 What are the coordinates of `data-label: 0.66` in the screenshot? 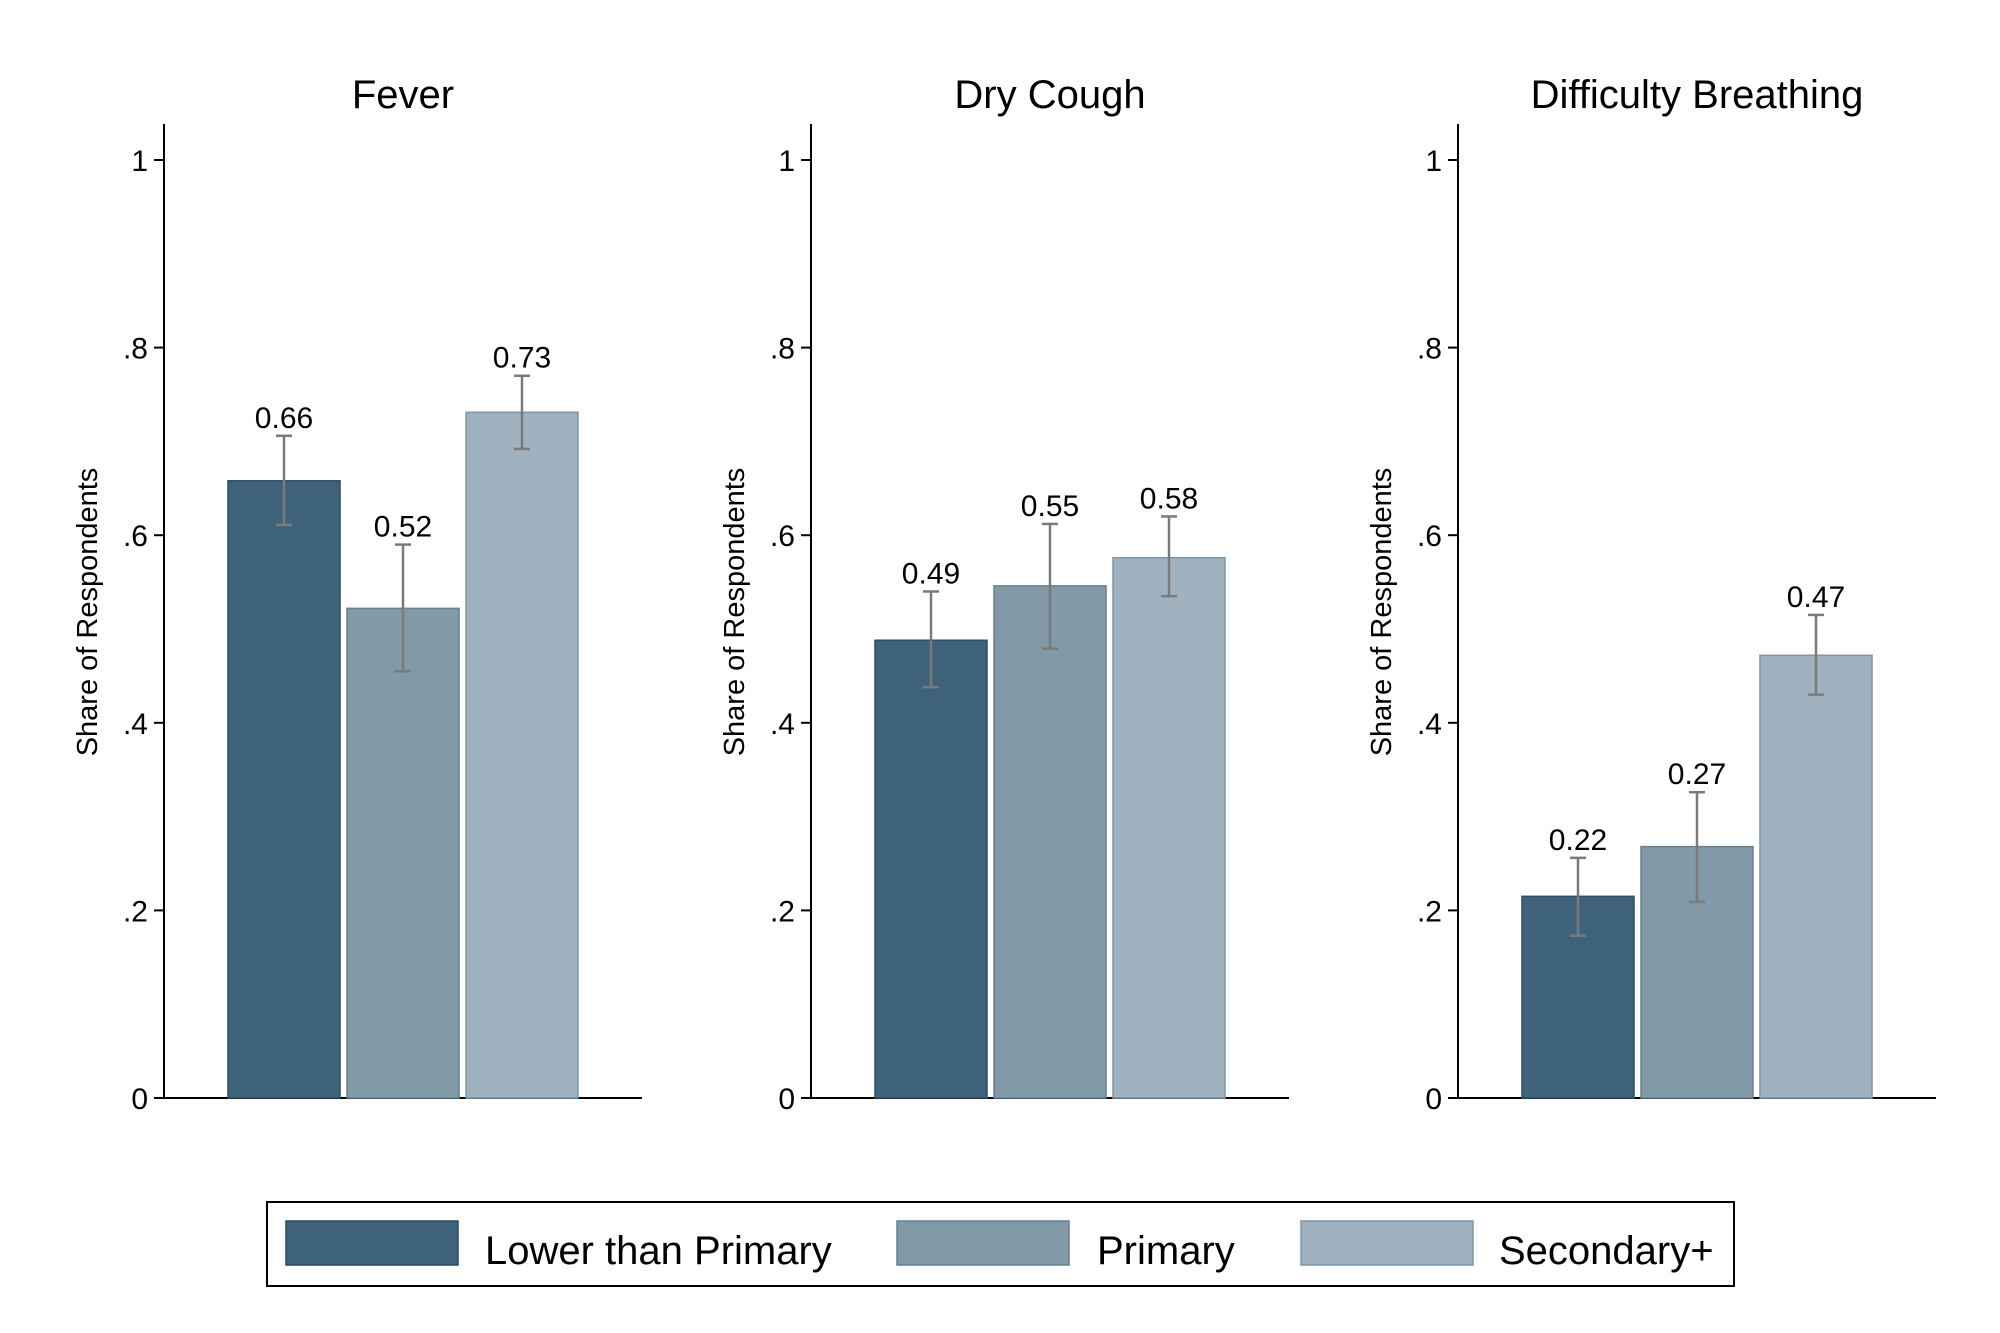 It's located at (284, 418).